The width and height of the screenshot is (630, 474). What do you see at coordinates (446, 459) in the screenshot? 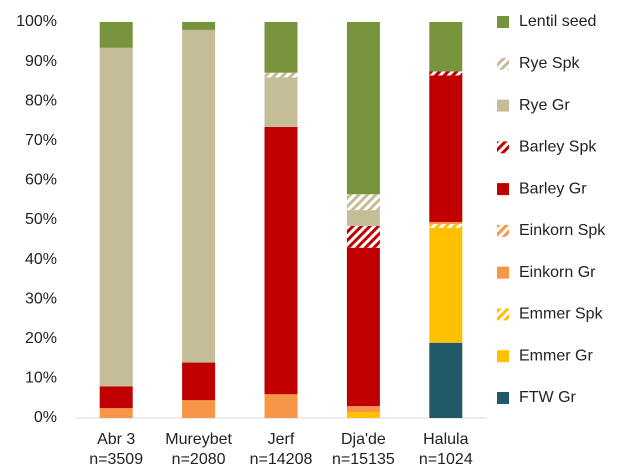
I see `x-tick-sublabel: n=1024` at bounding box center [446, 459].